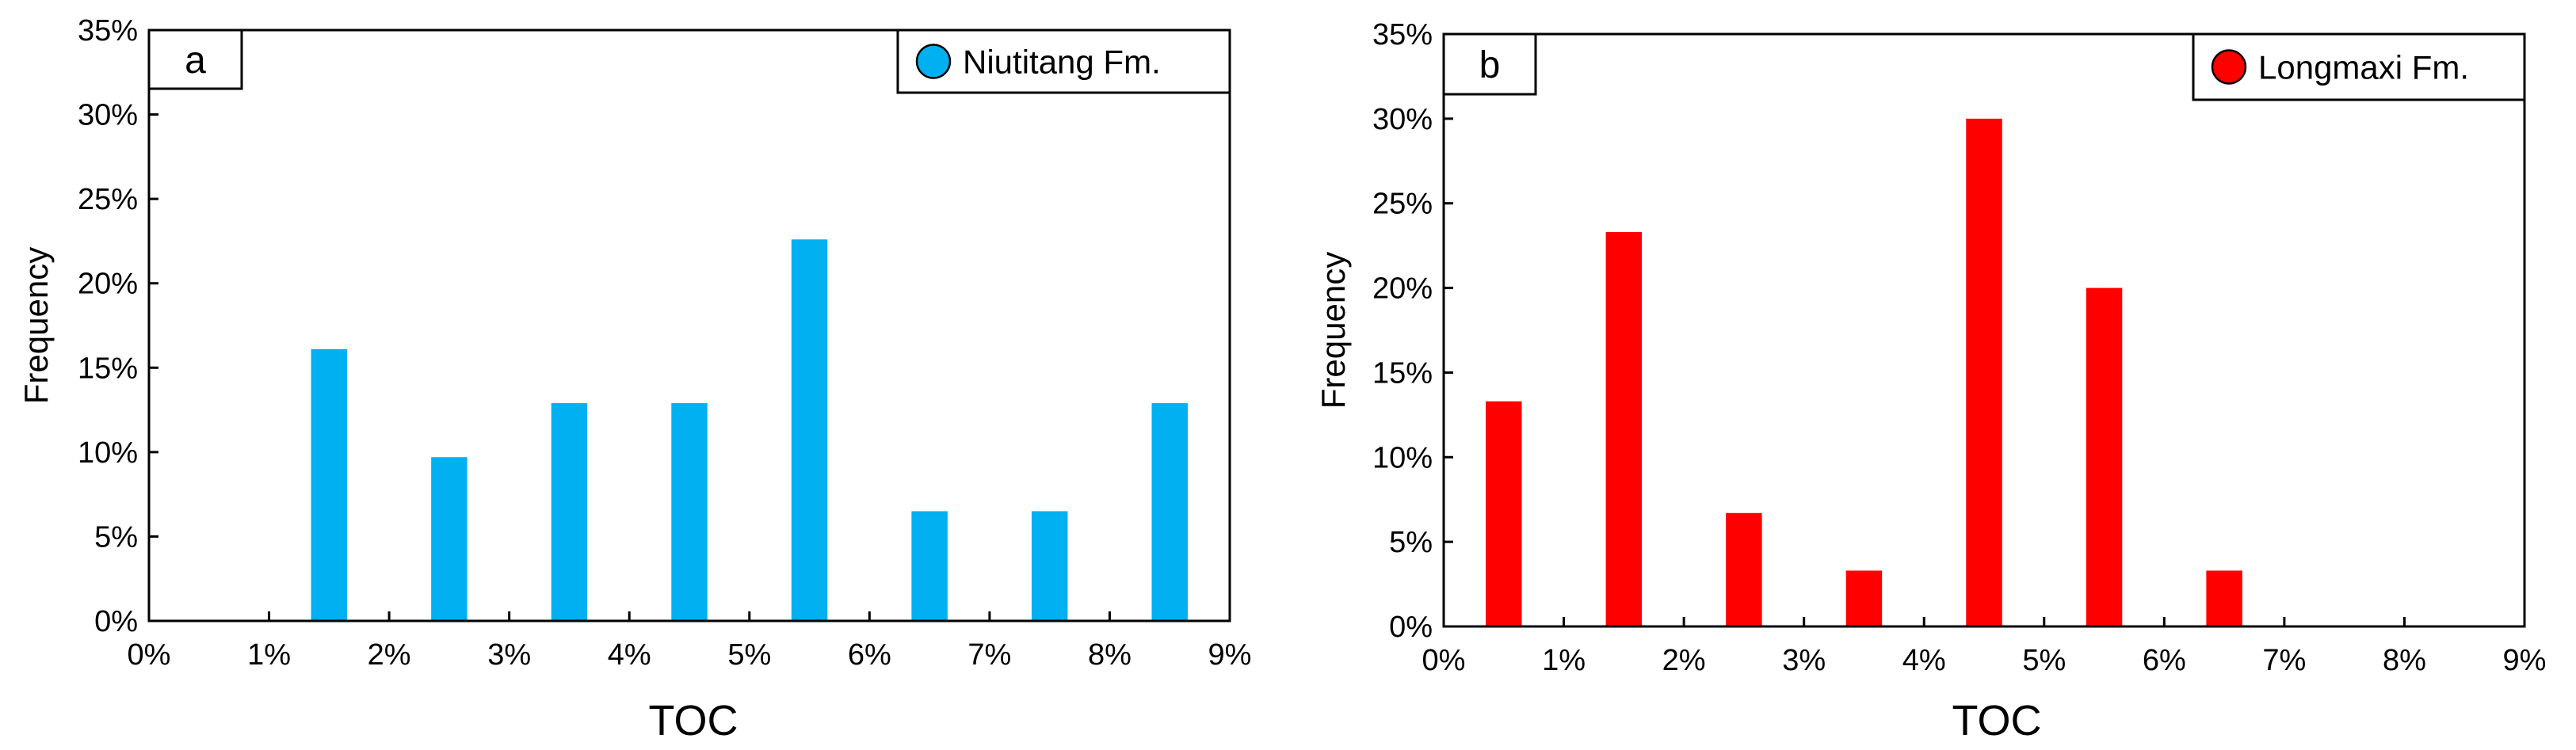 The height and width of the screenshot is (750, 2576). Describe the element at coordinates (1110, 655) in the screenshot. I see `x-tick-label-a-8: 8%` at that location.